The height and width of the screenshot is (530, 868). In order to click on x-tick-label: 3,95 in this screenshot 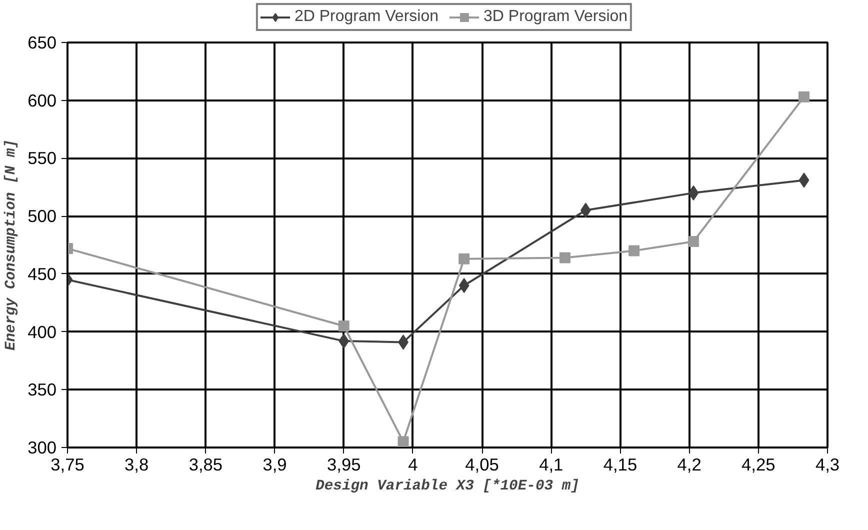, I will do `click(344, 464)`.